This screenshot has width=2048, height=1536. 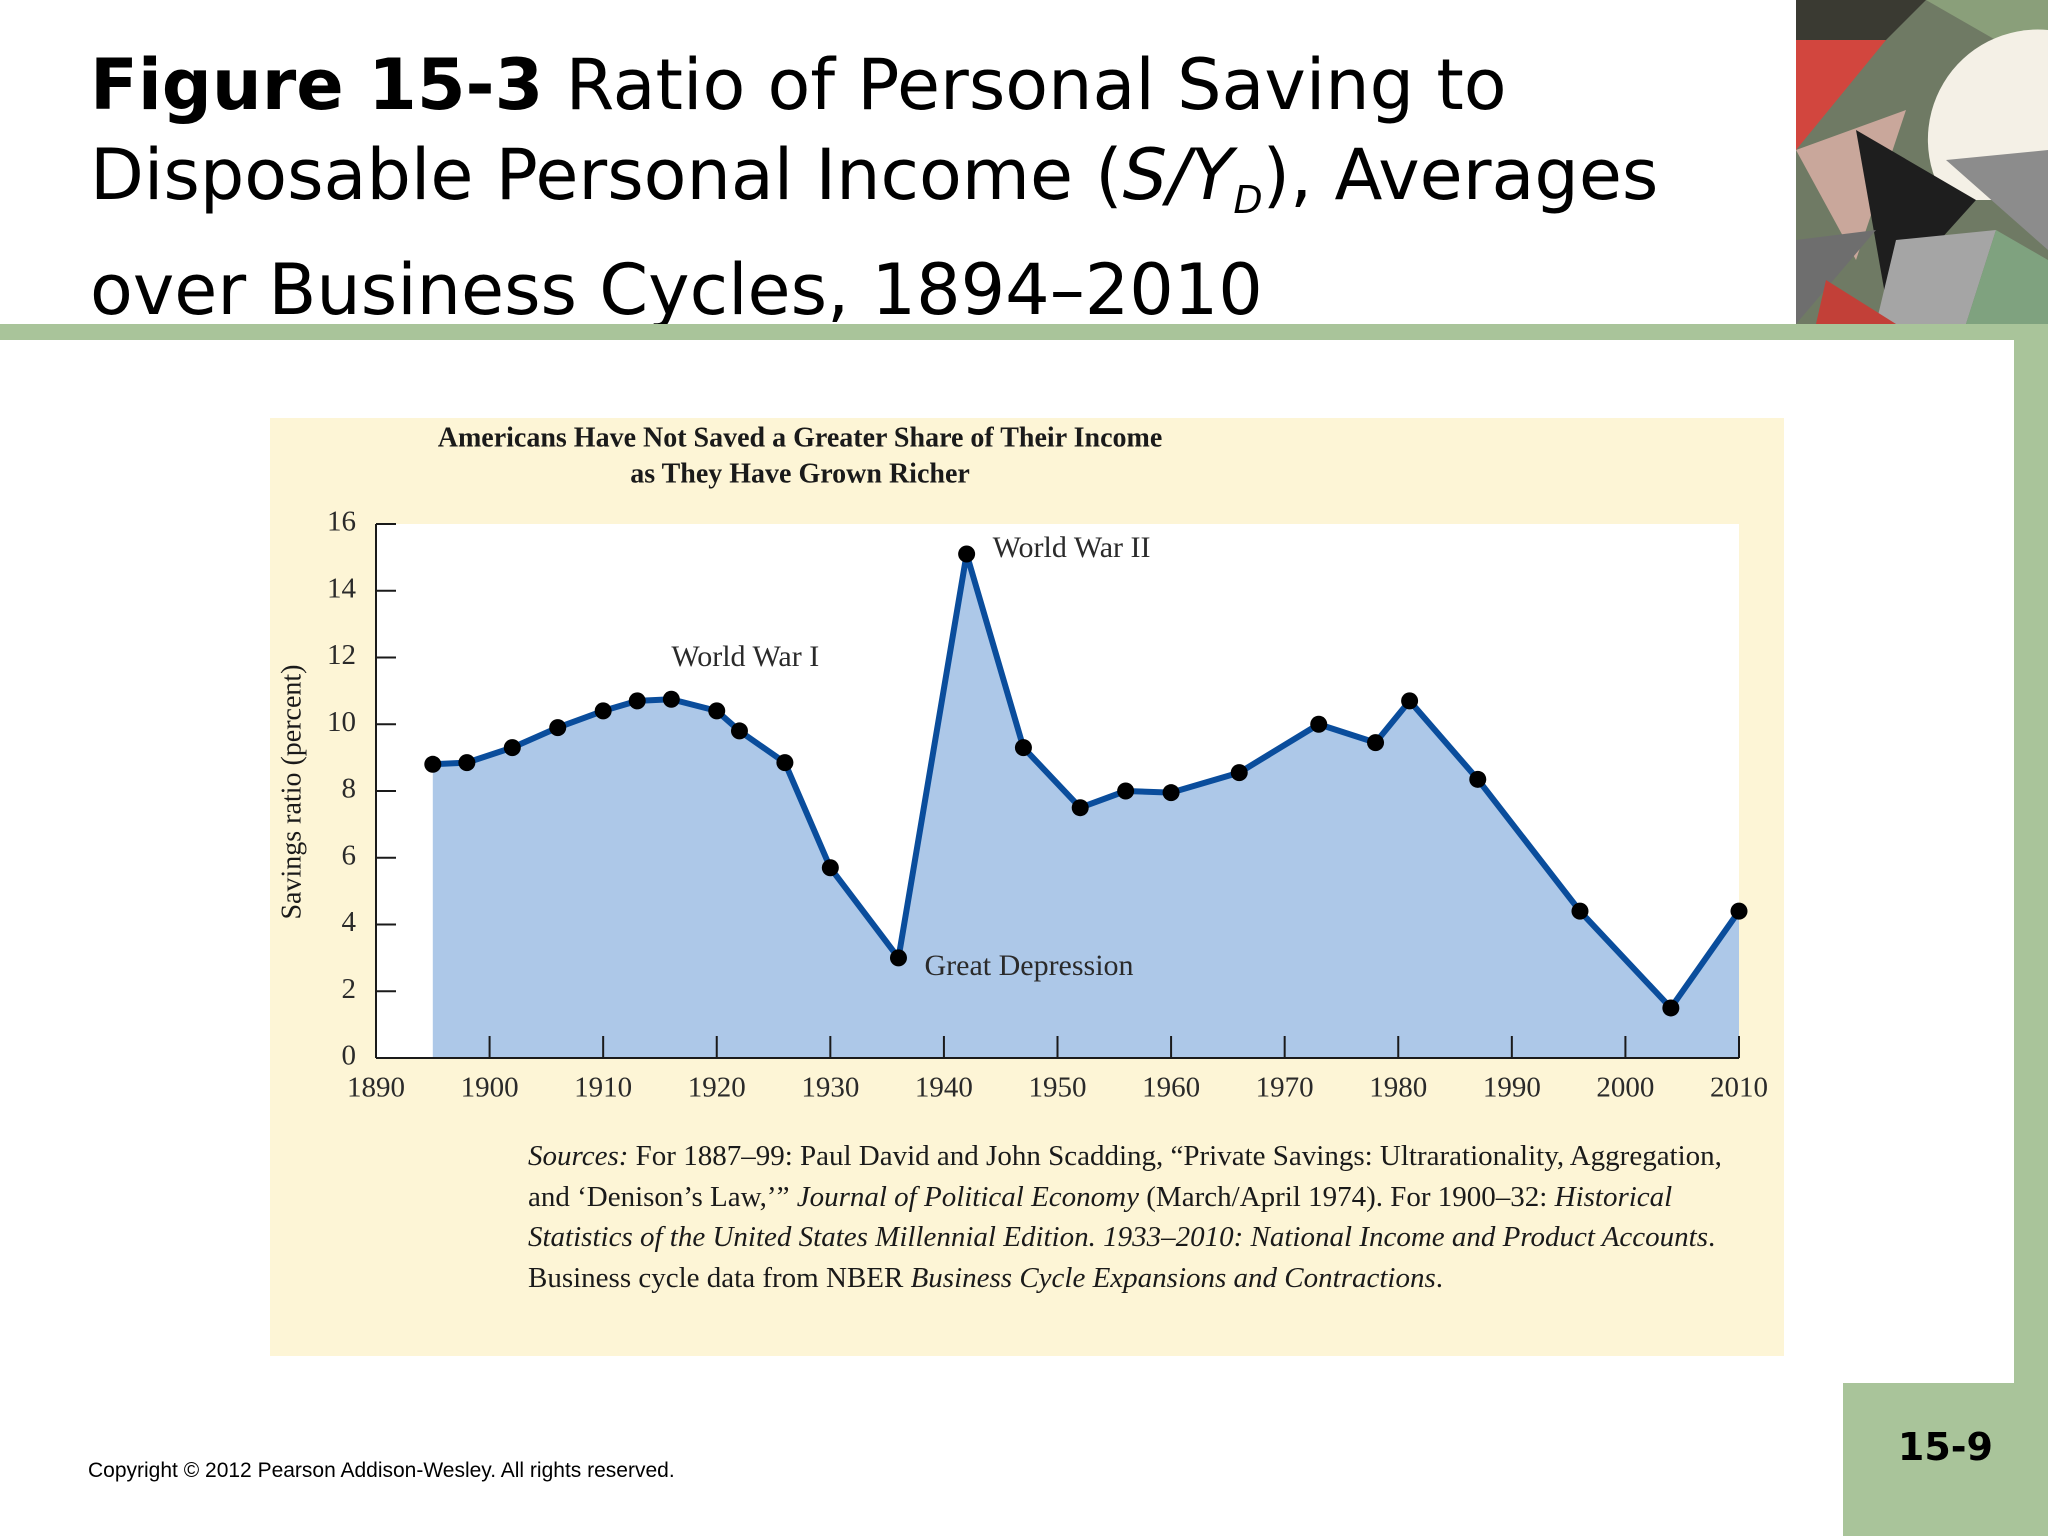 I want to click on annotation-great-depression: Great Depression, so click(x=1028, y=965).